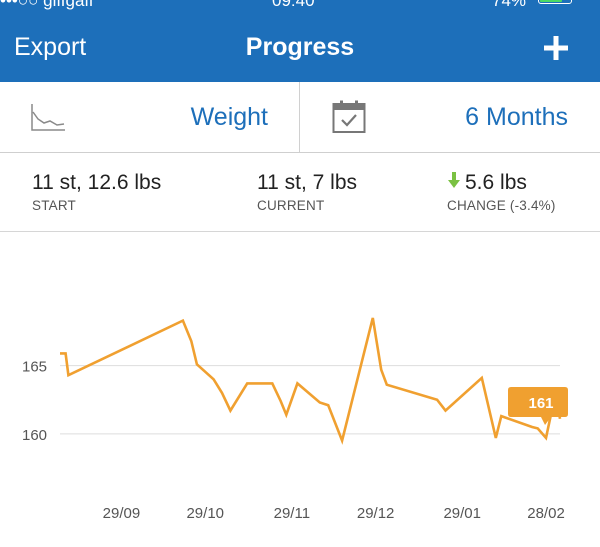  I want to click on start-stat: 11 st, 12.6 lbs START, so click(96, 192).